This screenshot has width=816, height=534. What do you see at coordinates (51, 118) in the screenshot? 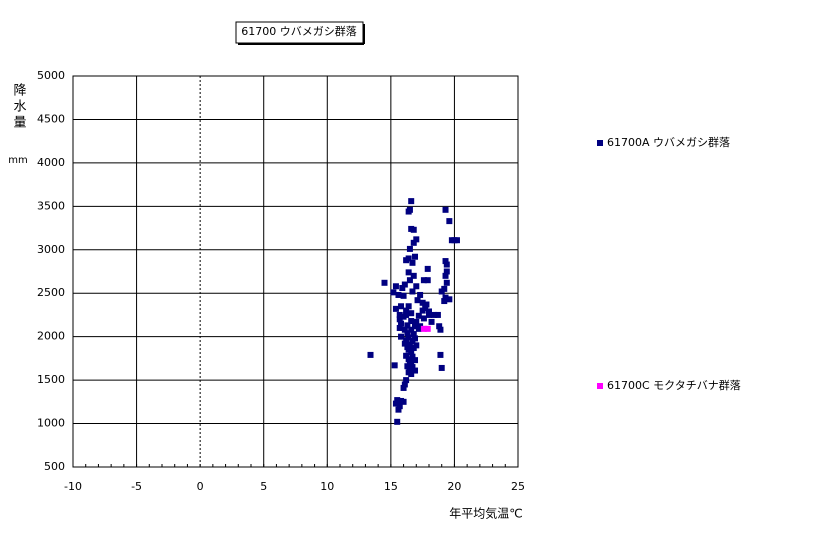
I see `y-tick-label: 4500` at bounding box center [51, 118].